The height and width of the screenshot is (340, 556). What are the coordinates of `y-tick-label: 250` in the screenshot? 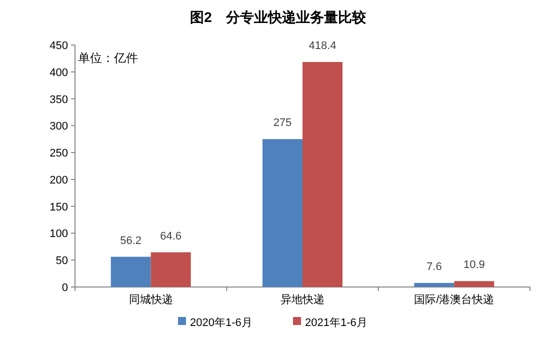 It's located at (59, 154).